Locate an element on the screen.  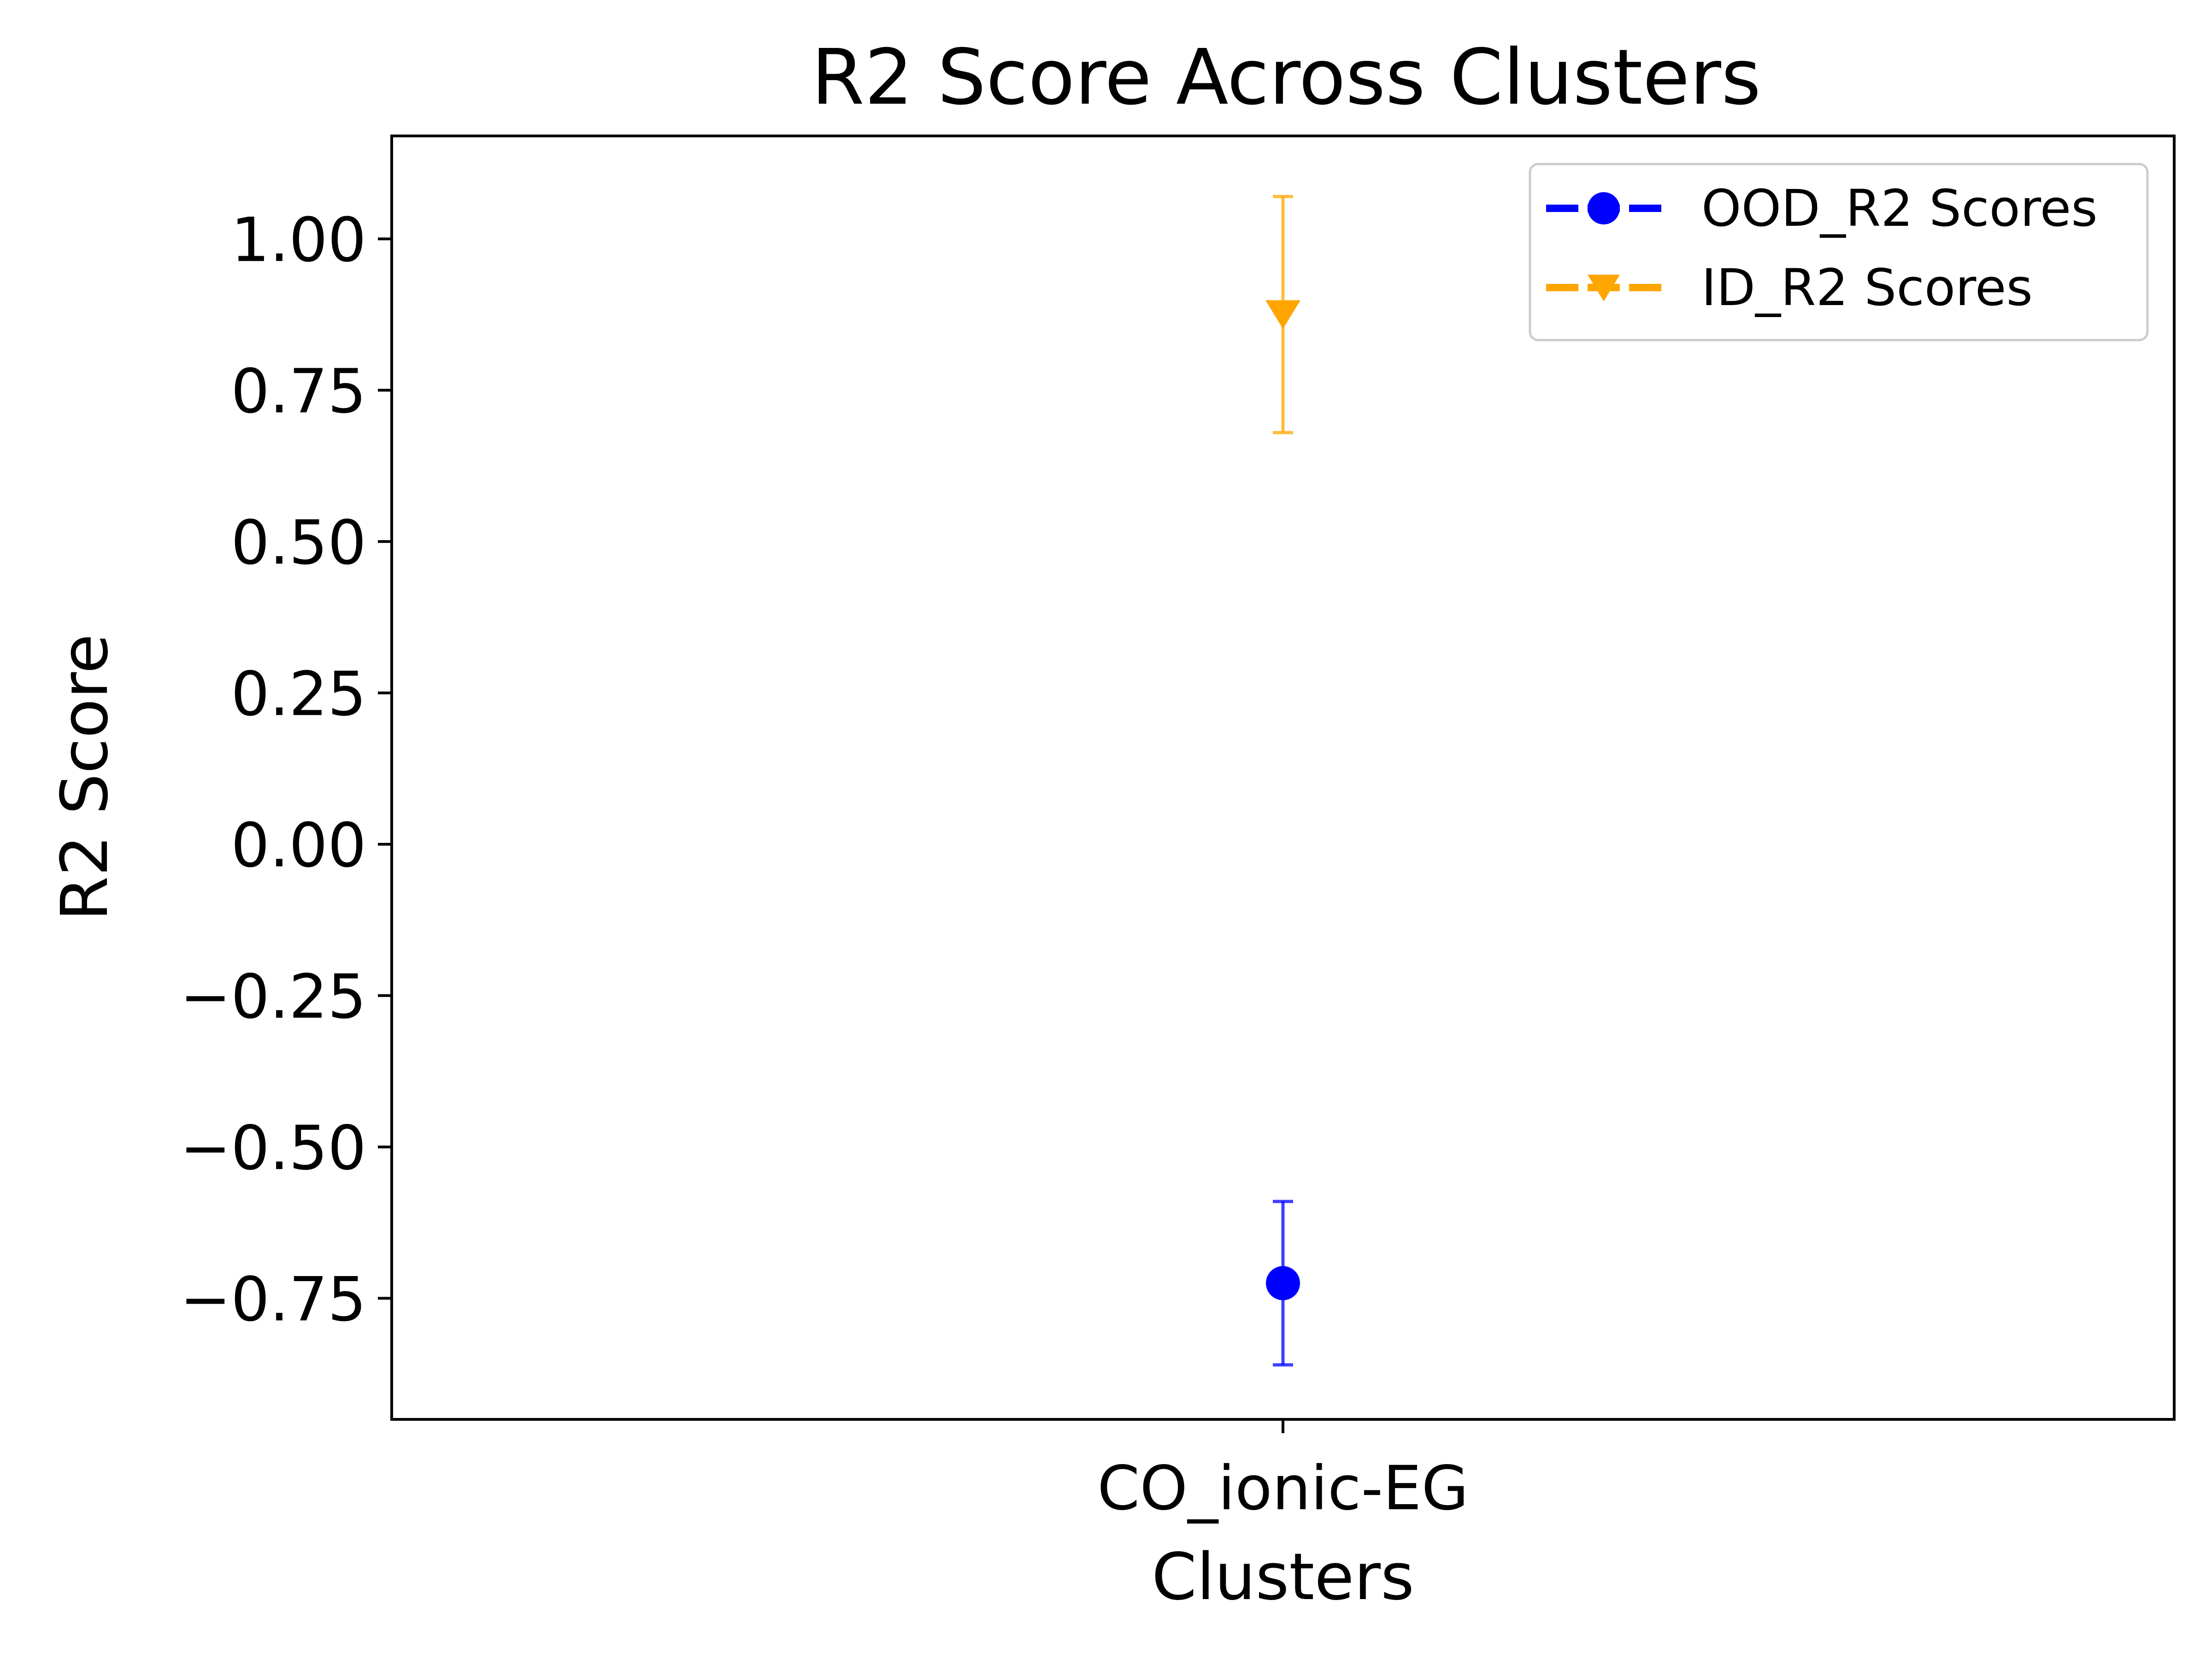
legend-label: ID_R2 Scores is located at coordinates (1867, 287).